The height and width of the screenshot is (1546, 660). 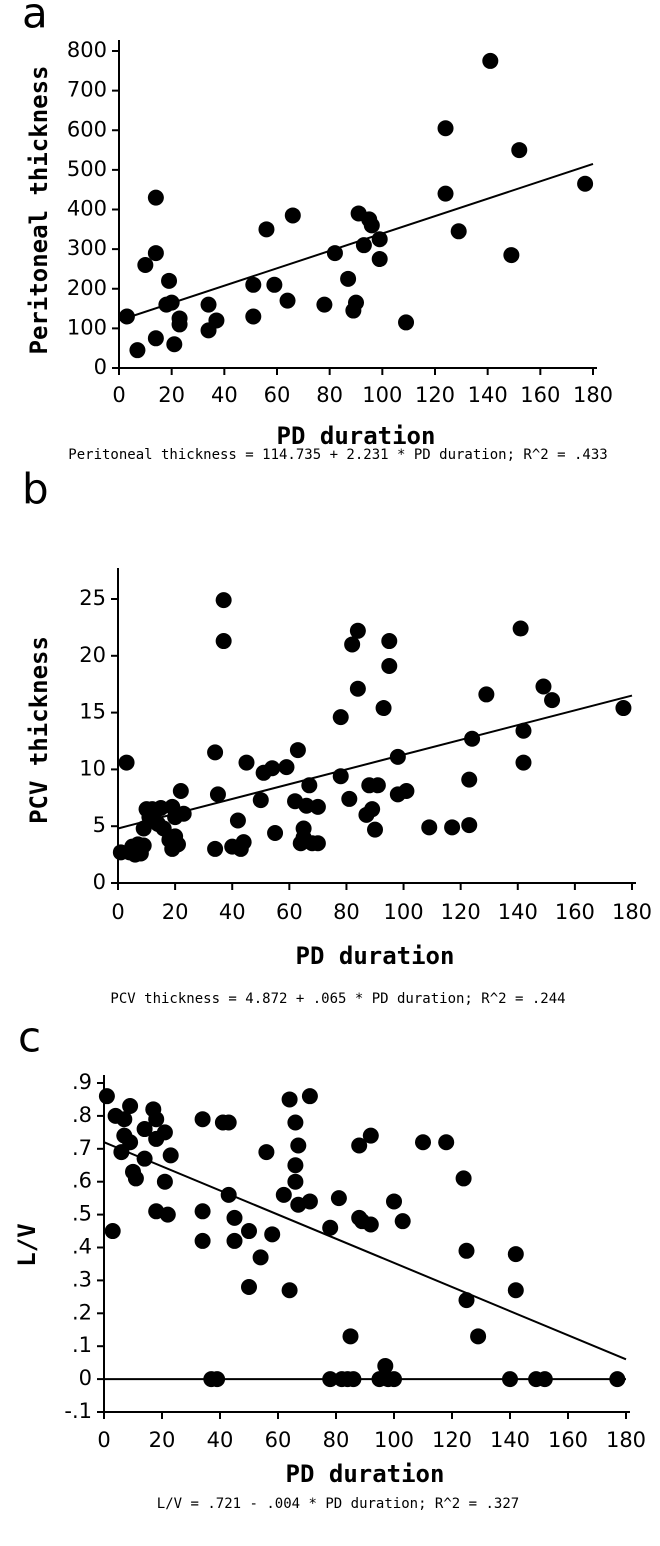 What do you see at coordinates (82, 1247) in the screenshot?
I see `y-tick-label: .4` at bounding box center [82, 1247].